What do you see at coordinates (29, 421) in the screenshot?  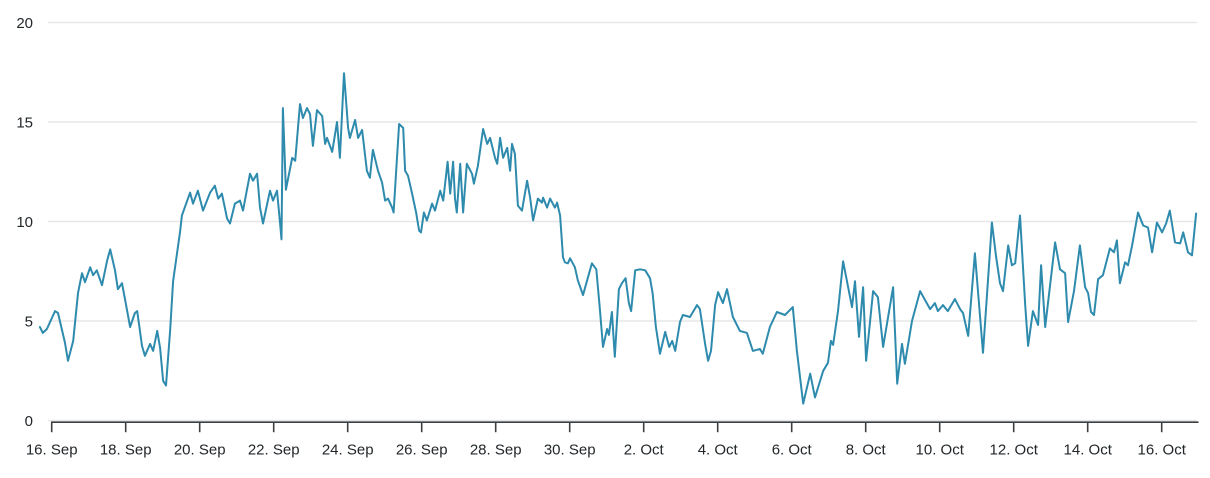 I see `y-axis-tick-label: 0` at bounding box center [29, 421].